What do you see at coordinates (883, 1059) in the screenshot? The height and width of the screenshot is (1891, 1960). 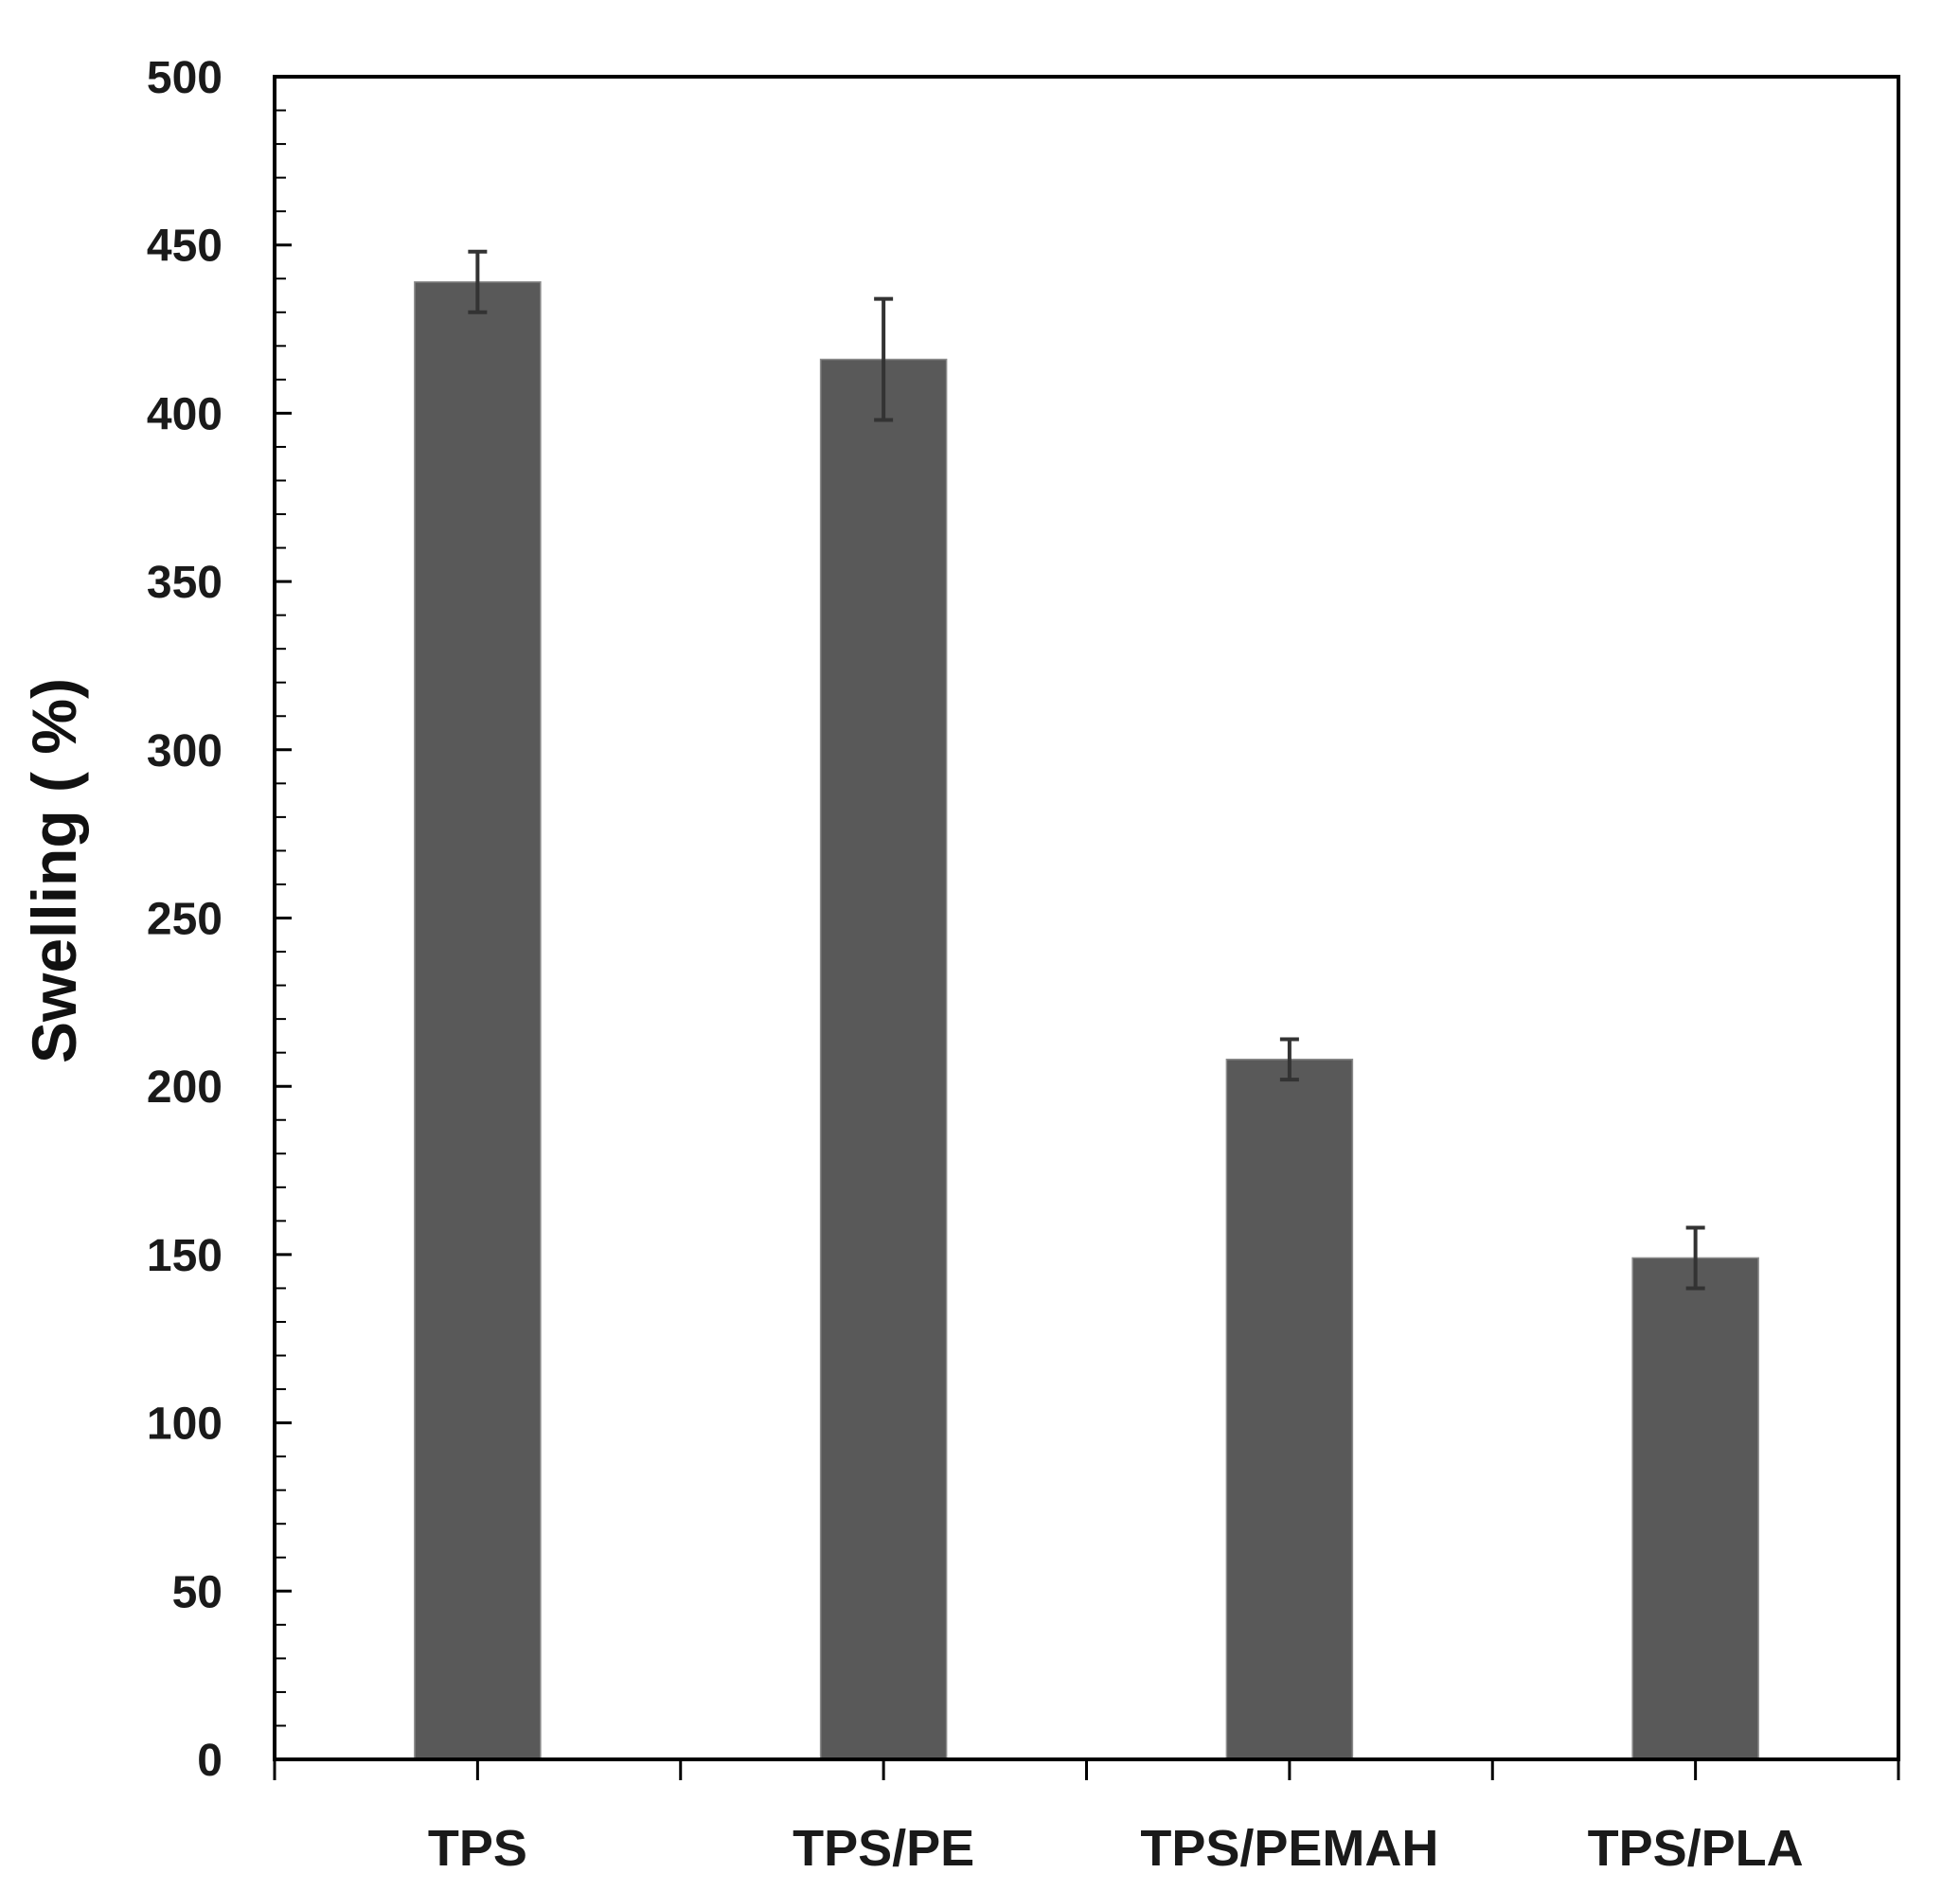 I see `bar-tps-pe` at bounding box center [883, 1059].